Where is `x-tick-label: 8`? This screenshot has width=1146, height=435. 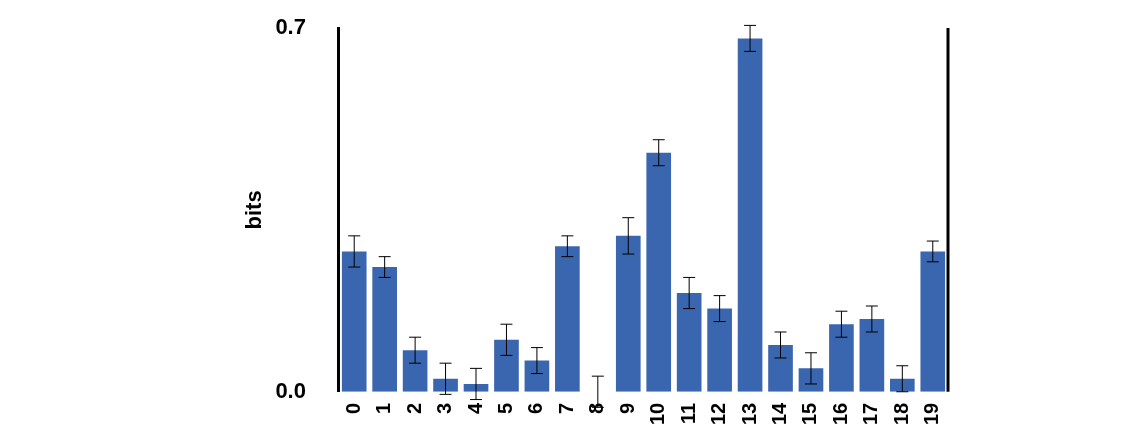
x-tick-label: 8 is located at coordinates (596, 408).